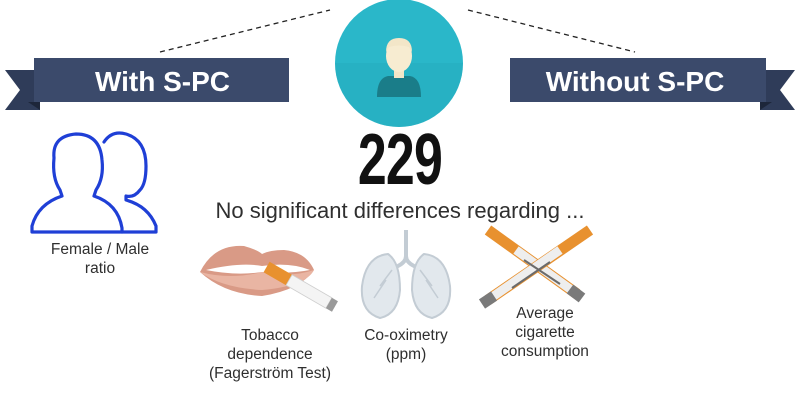 This screenshot has height=400, width=800. What do you see at coordinates (100, 249) in the screenshot?
I see `caption-ratio-line1: Female / Male` at bounding box center [100, 249].